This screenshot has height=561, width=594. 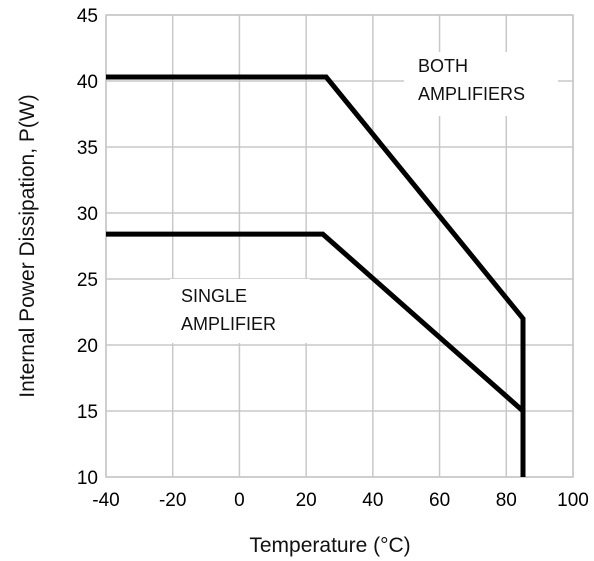 What do you see at coordinates (443, 66) in the screenshot?
I see `series-annotation-text: BOTH` at bounding box center [443, 66].